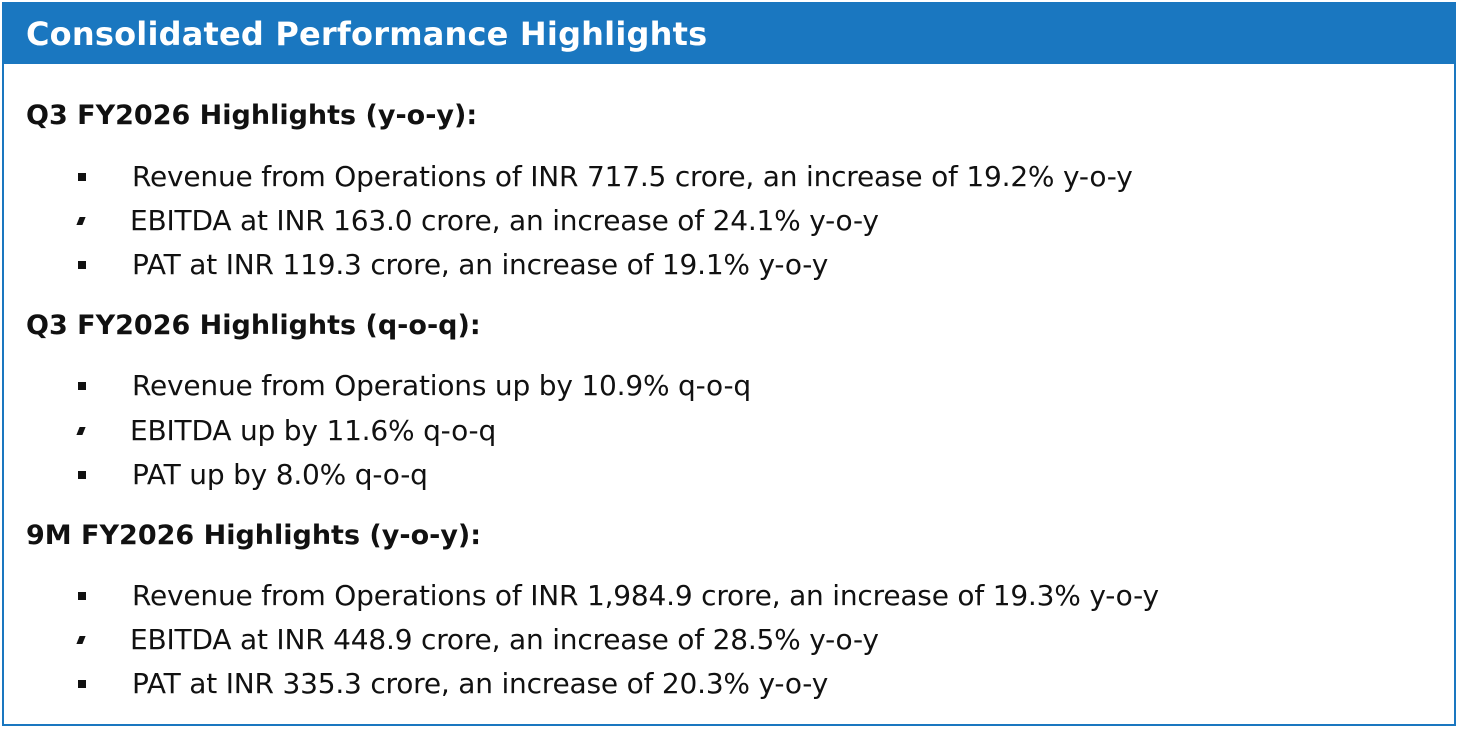  Describe the element at coordinates (729, 34) in the screenshot. I see `panel-header: Consolidated Performance Highlights` at that location.